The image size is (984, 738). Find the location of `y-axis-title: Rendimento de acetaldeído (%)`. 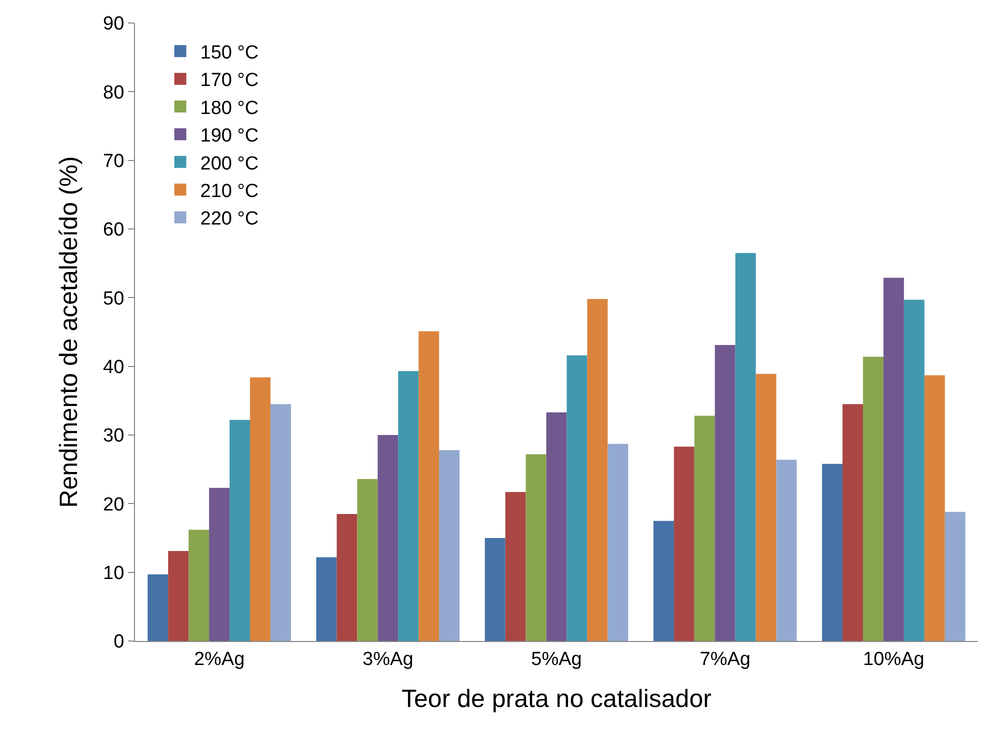

y-axis-title: Rendimento de acetaldeído (%) is located at coordinates (68, 332).